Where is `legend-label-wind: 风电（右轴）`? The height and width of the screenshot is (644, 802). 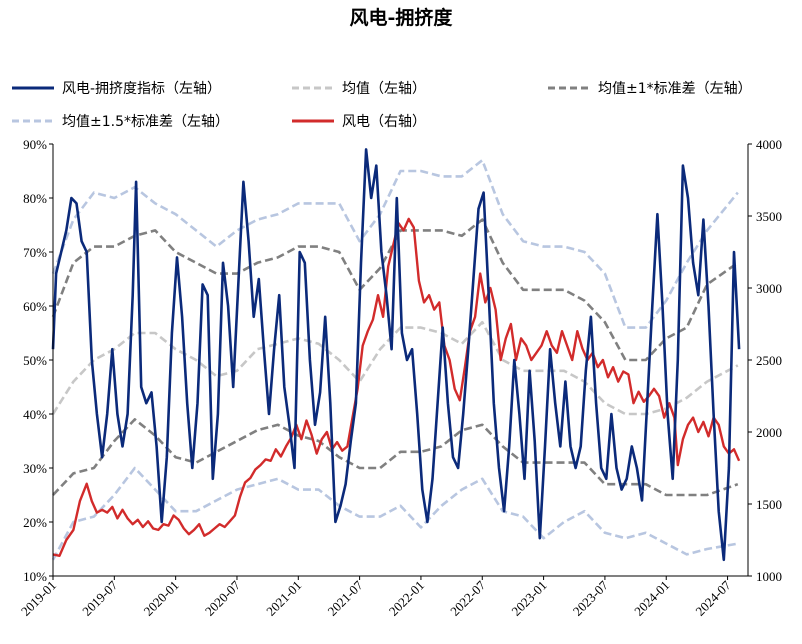
legend-label-wind: 风电（右轴） is located at coordinates (384, 122).